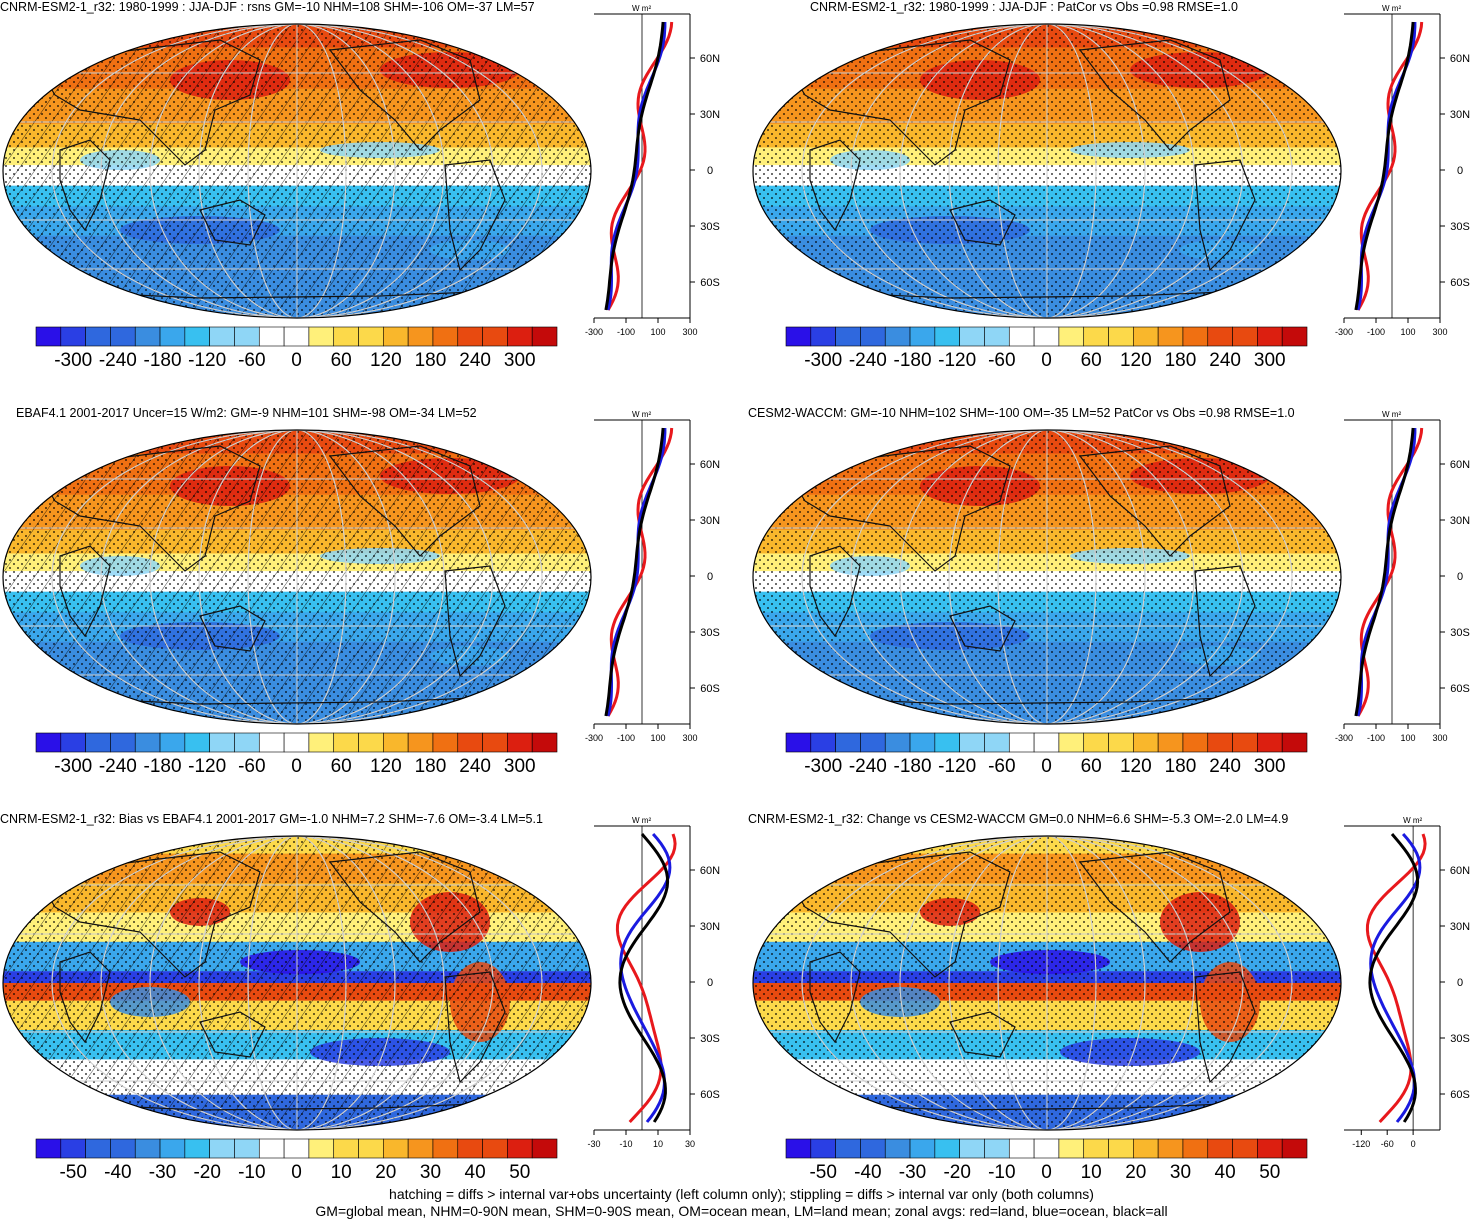 This screenshot has width=1483, height=1219. What do you see at coordinates (341, 766) in the screenshot?
I see `colorbar-label: 60` at bounding box center [341, 766].